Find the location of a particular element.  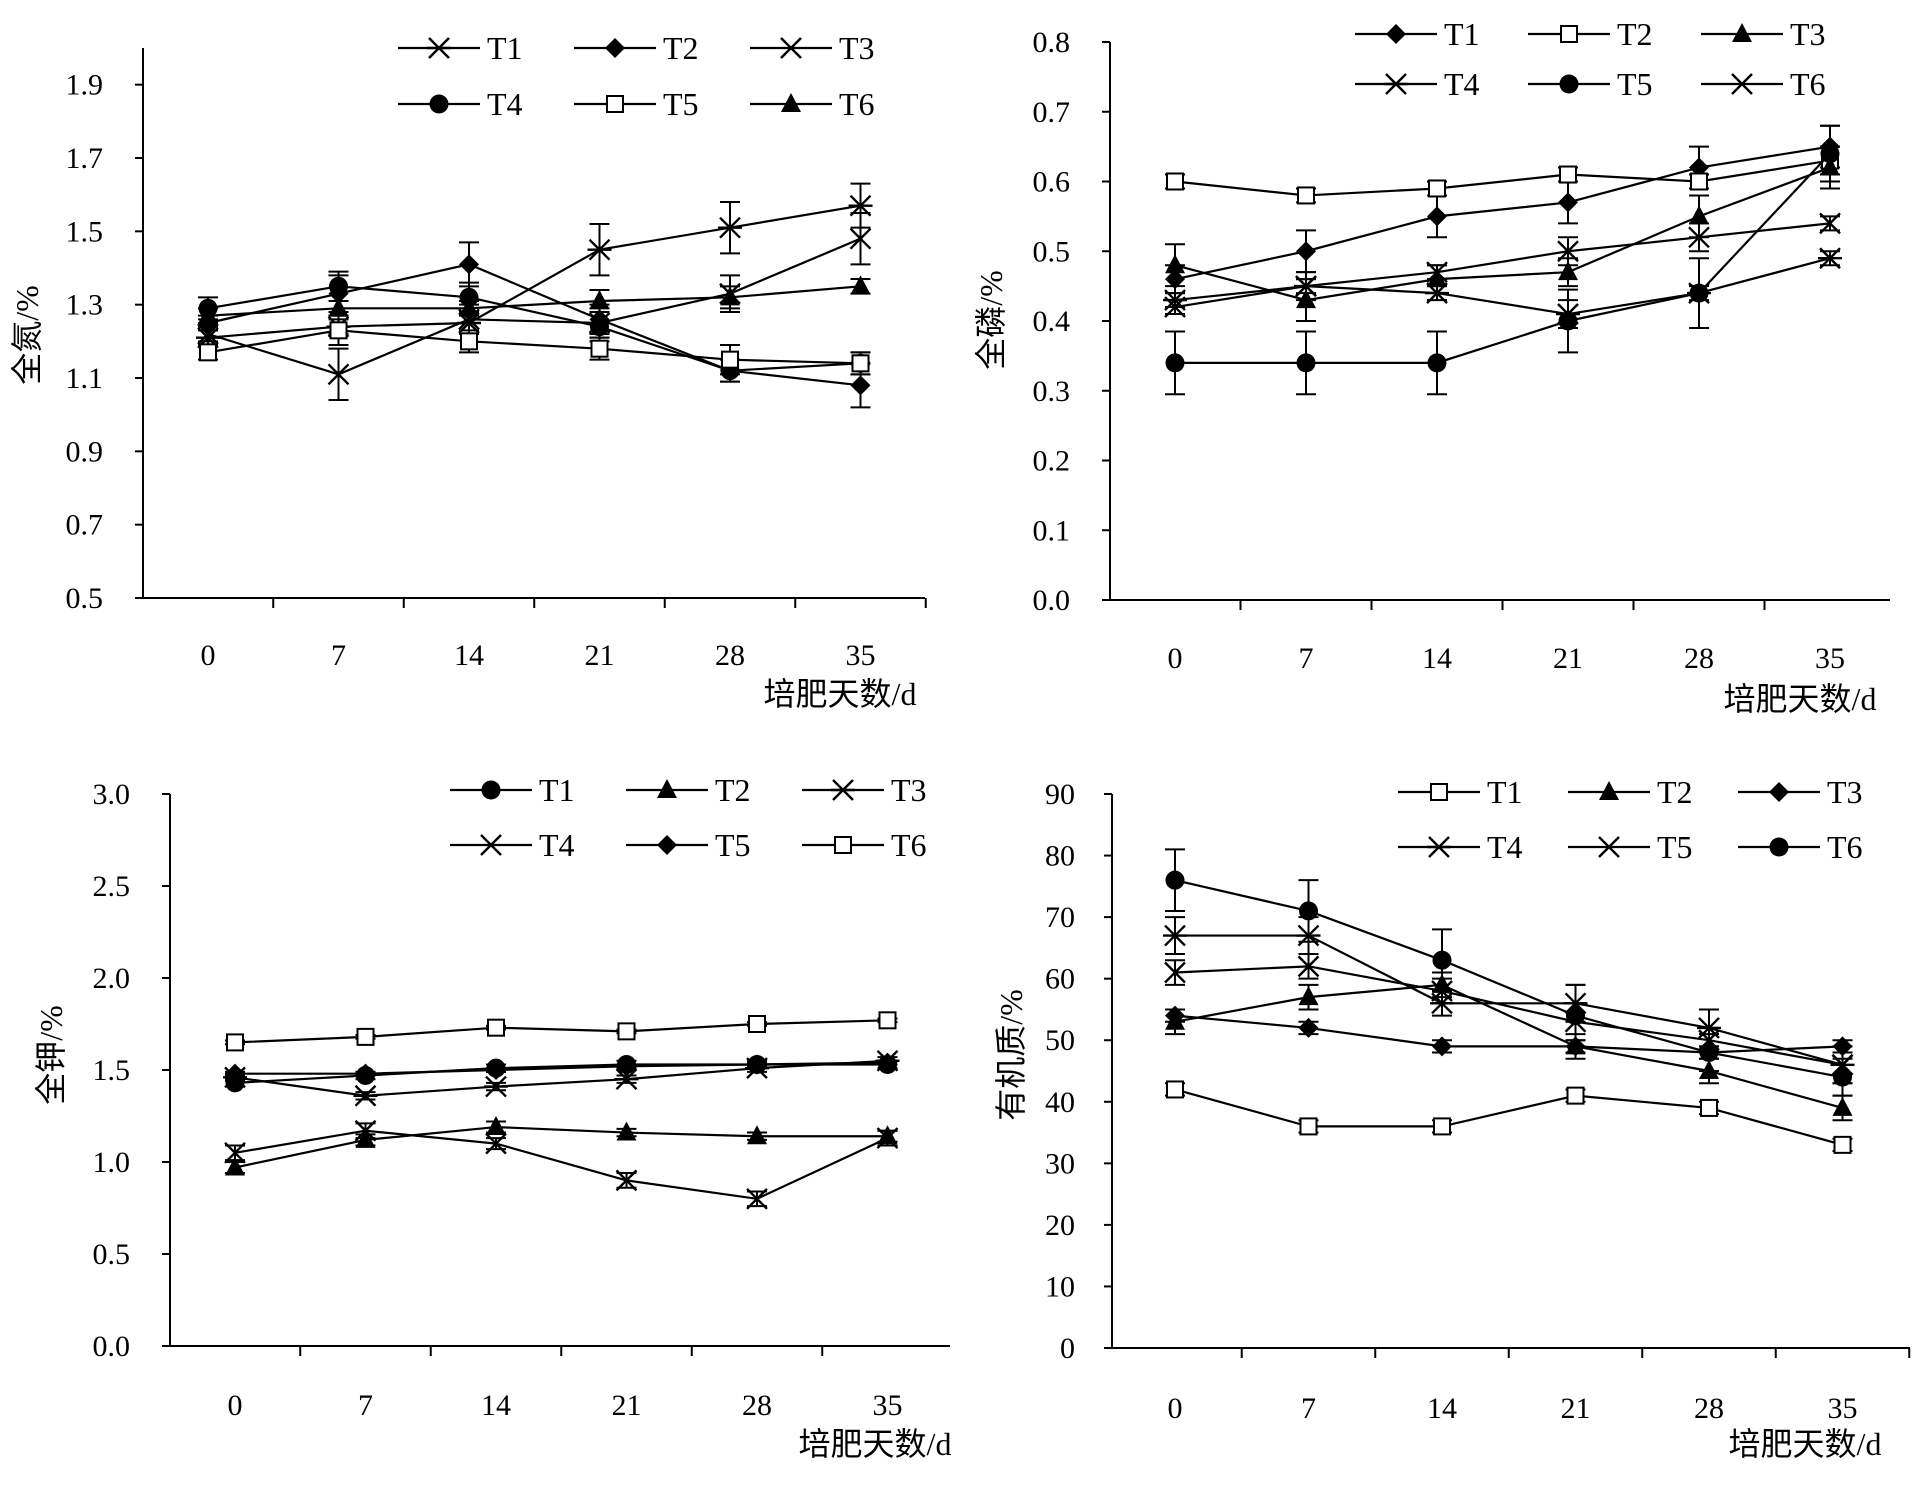

y-tick-label: 90 is located at coordinates (1060, 794).